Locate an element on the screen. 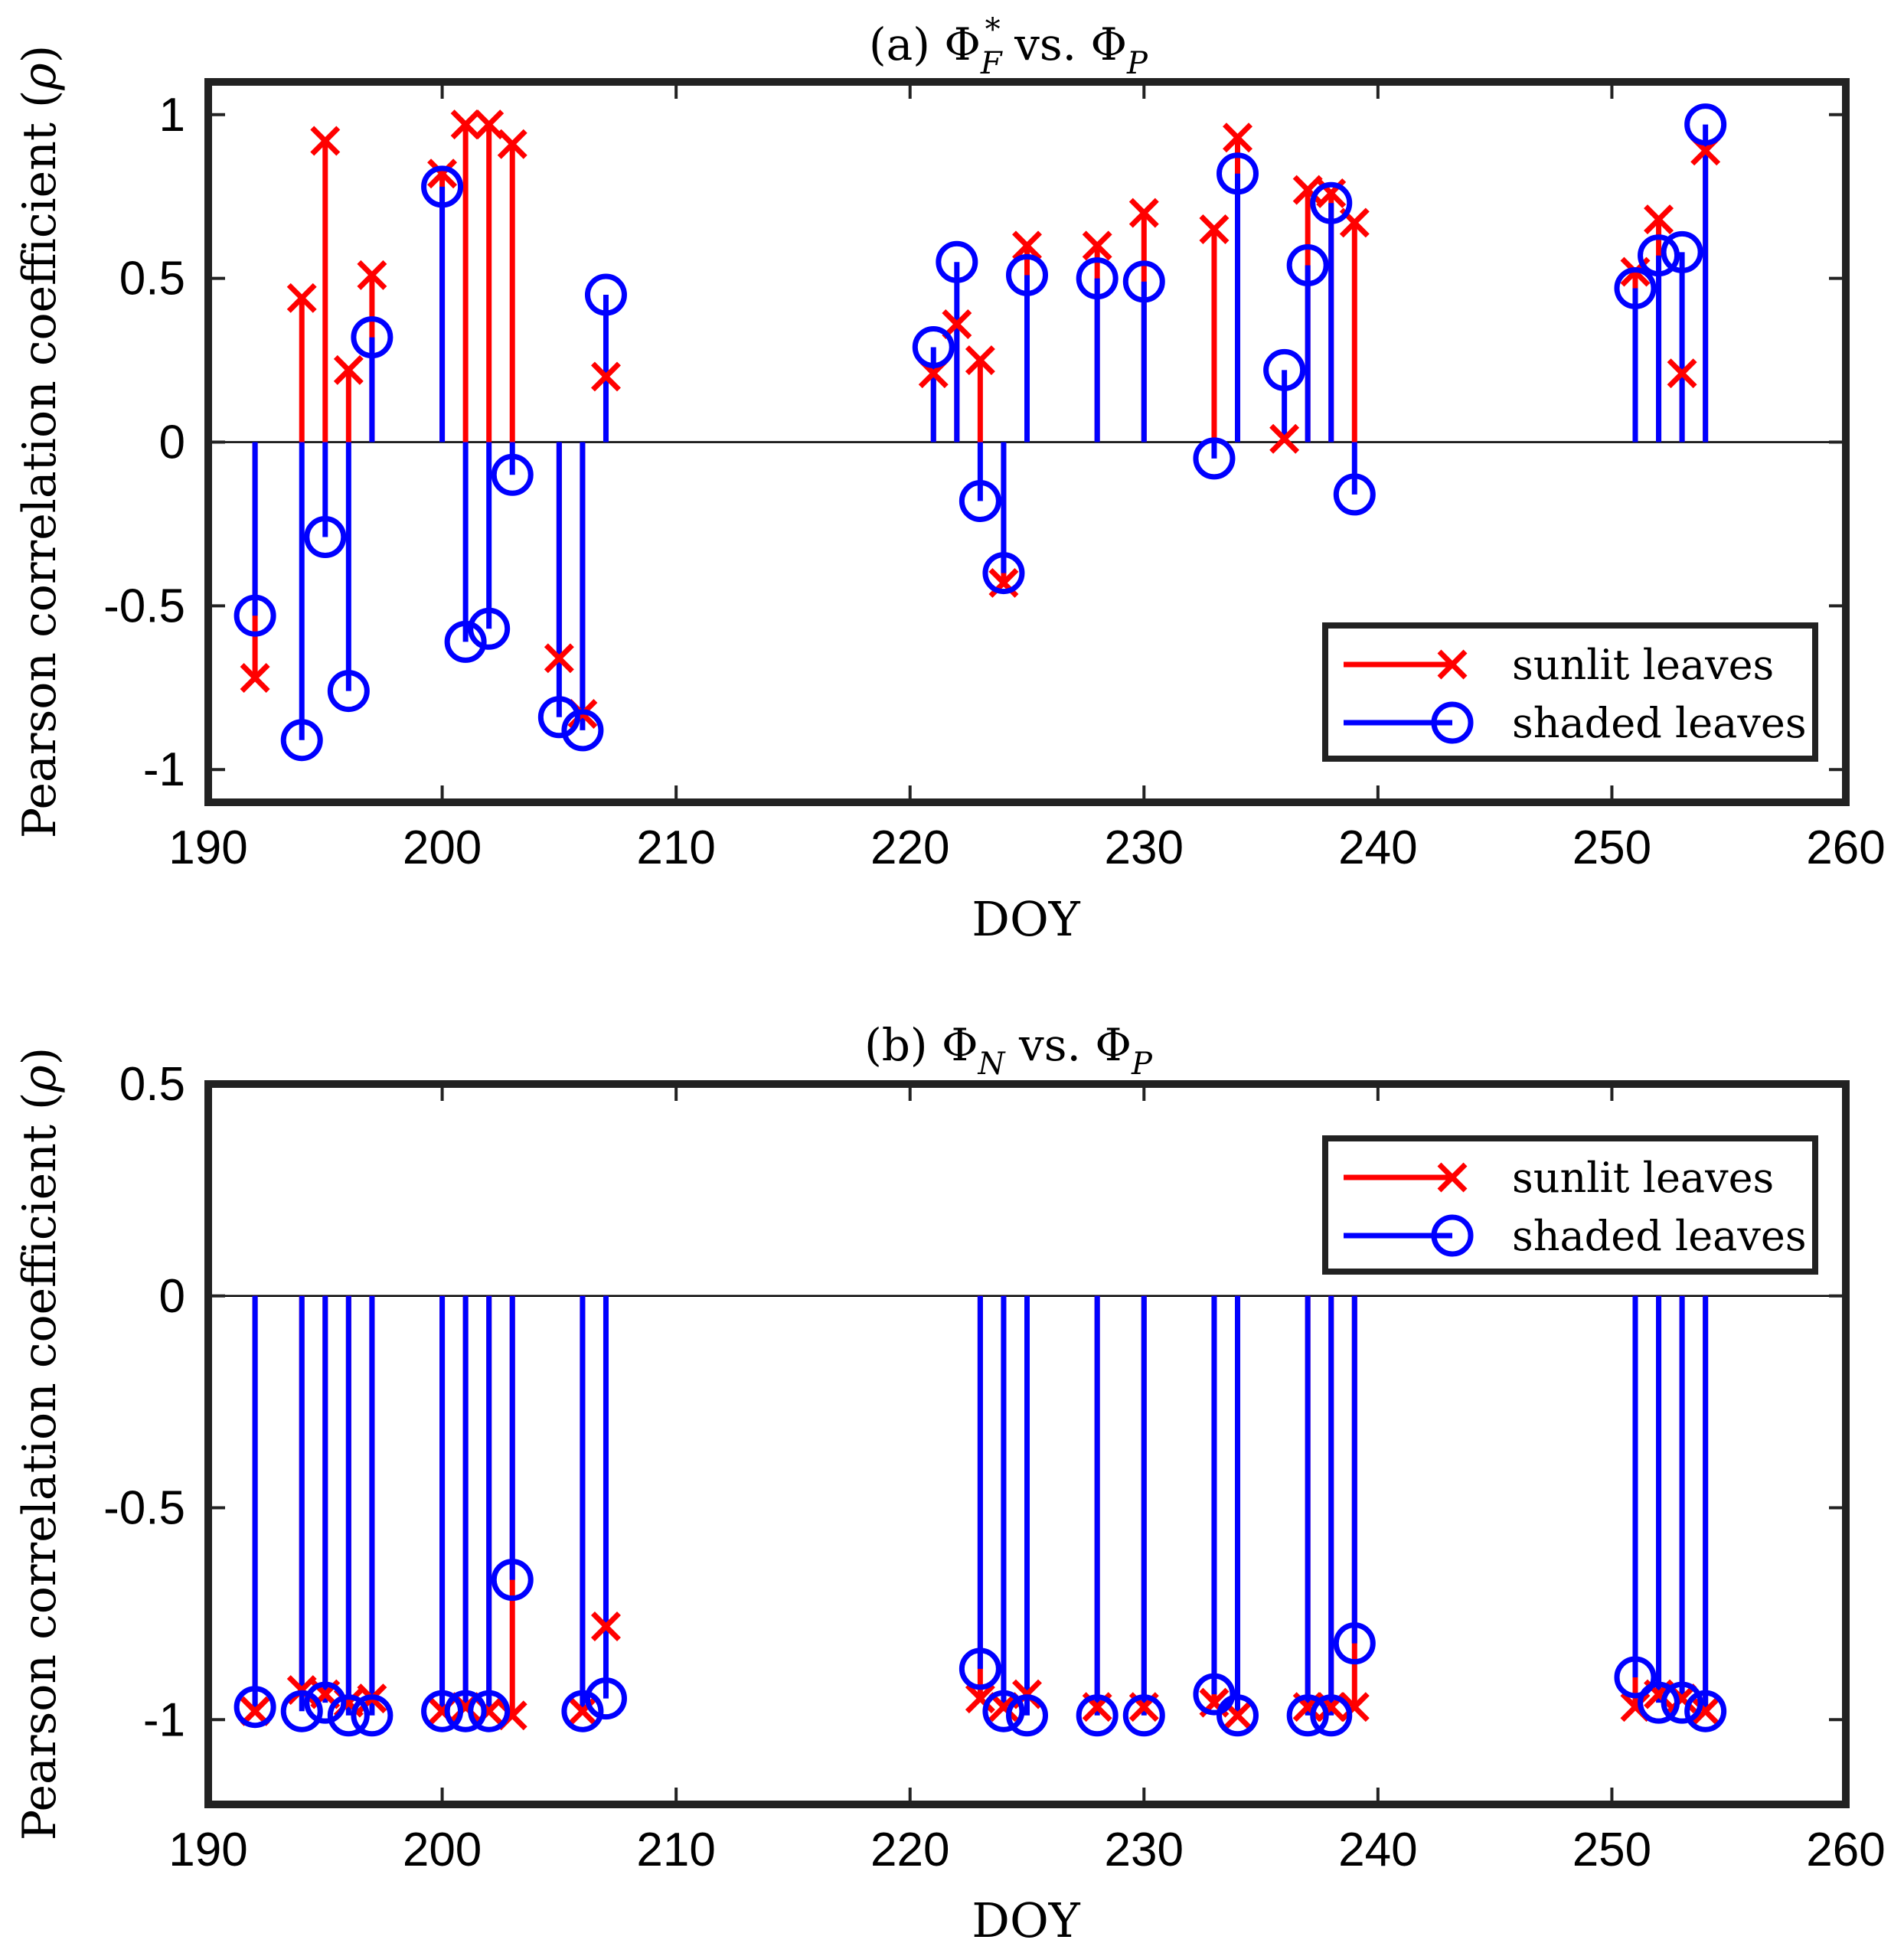 Image resolution: width=1904 pixels, height=1956 pixels. panel-b-legend-shaded-marker is located at coordinates (1452, 1235).